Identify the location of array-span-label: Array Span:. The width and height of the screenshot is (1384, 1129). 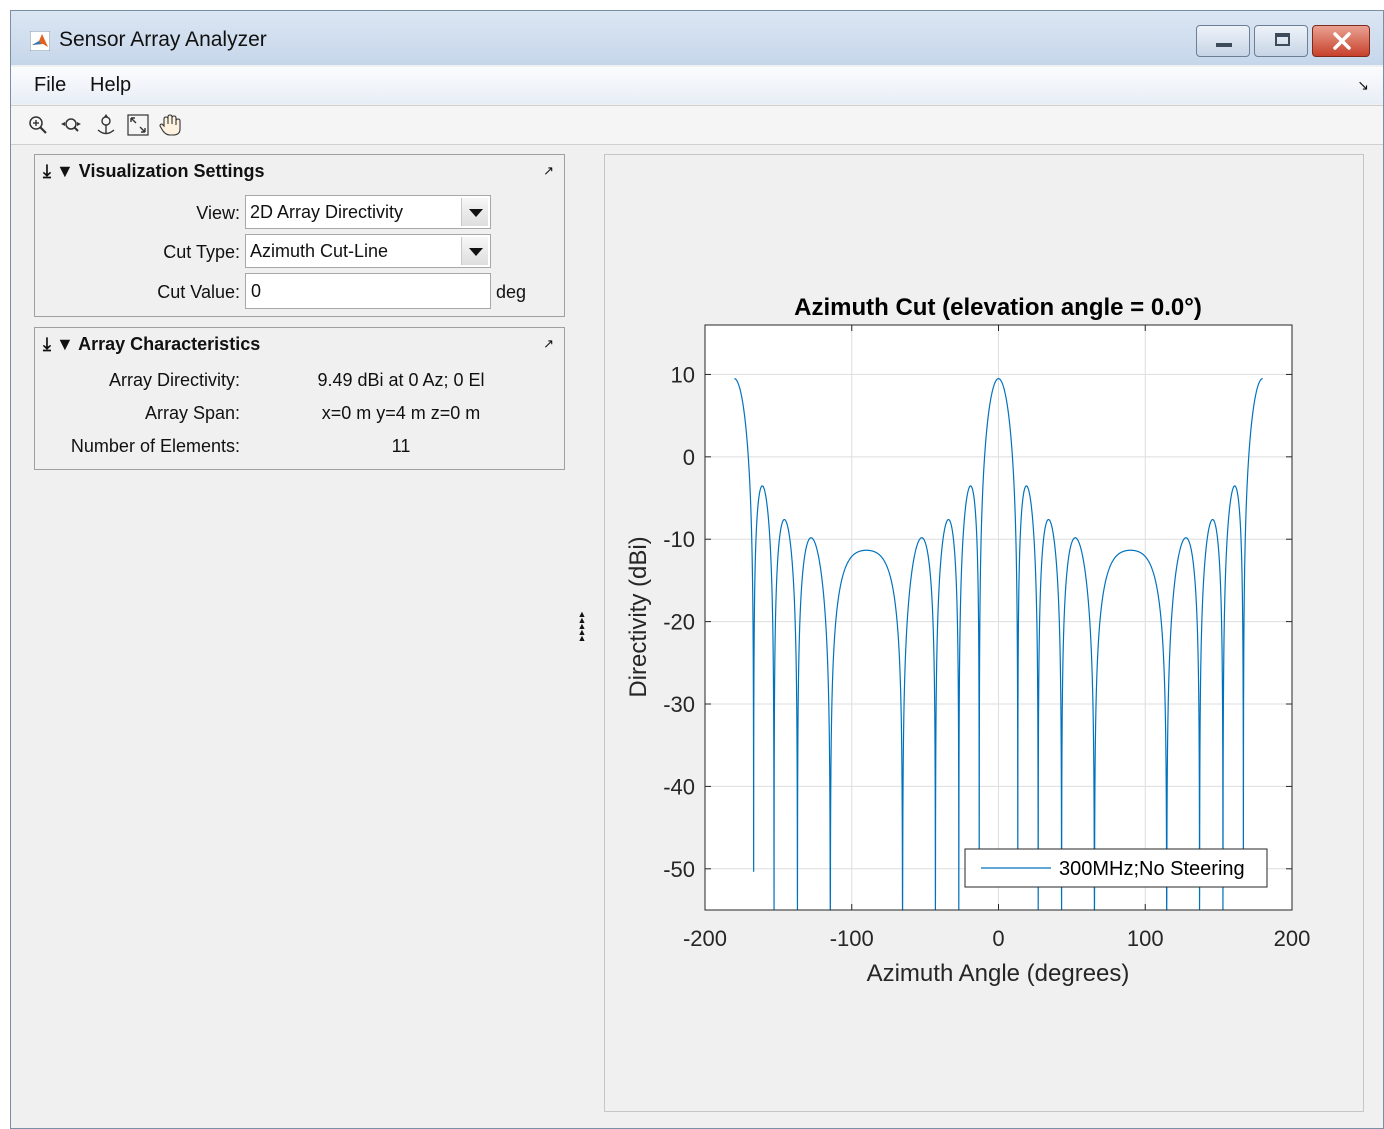
(192, 413).